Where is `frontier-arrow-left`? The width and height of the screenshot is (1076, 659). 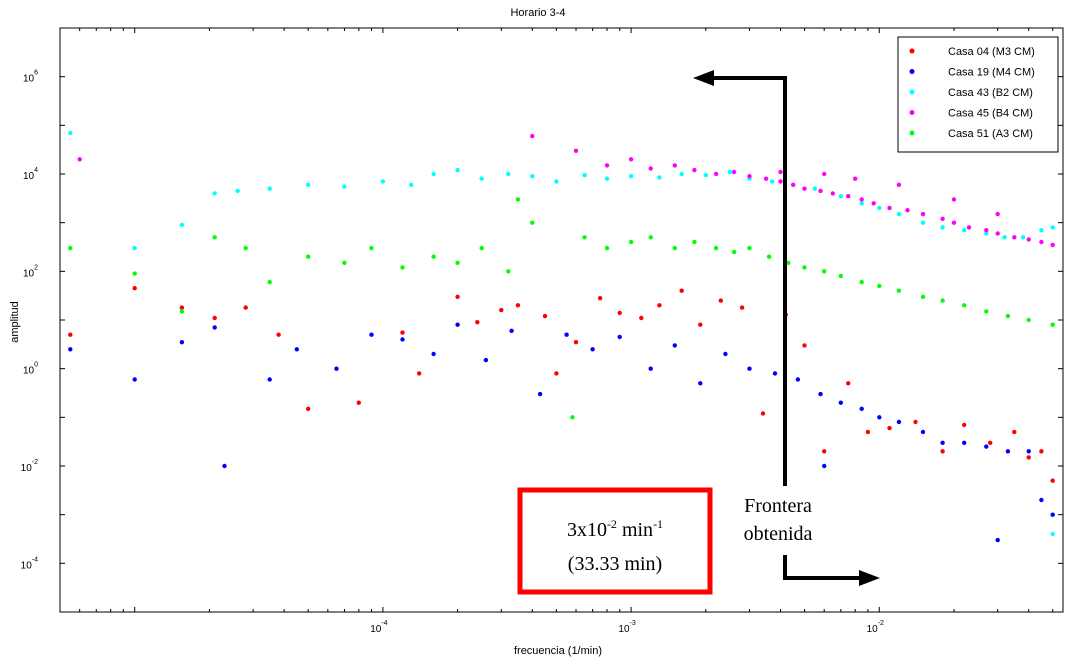
frontier-arrow-left is located at coordinates (703, 78).